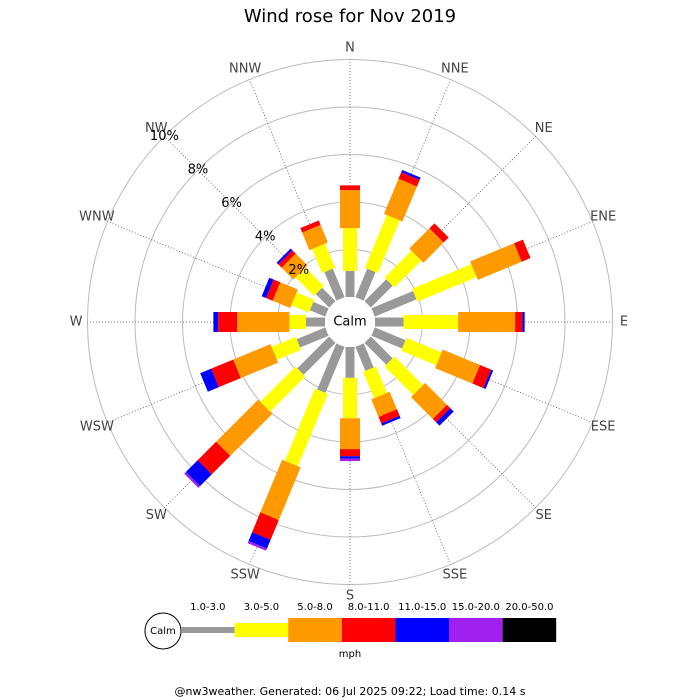 This screenshot has width=700, height=700. Describe the element at coordinates (164, 136) in the screenshot. I see `ring-label: 10%` at that location.